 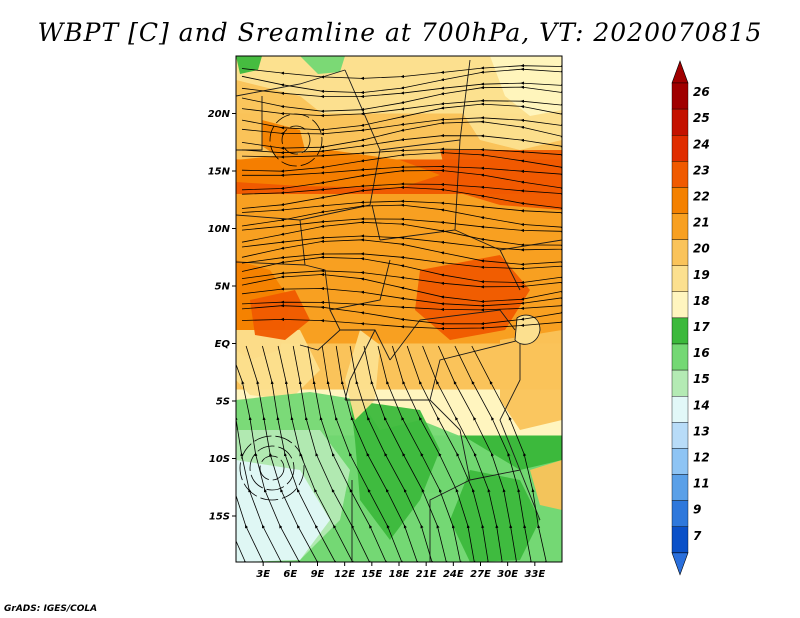 I want to click on colorbar-label-13: 13, so click(x=701, y=431).